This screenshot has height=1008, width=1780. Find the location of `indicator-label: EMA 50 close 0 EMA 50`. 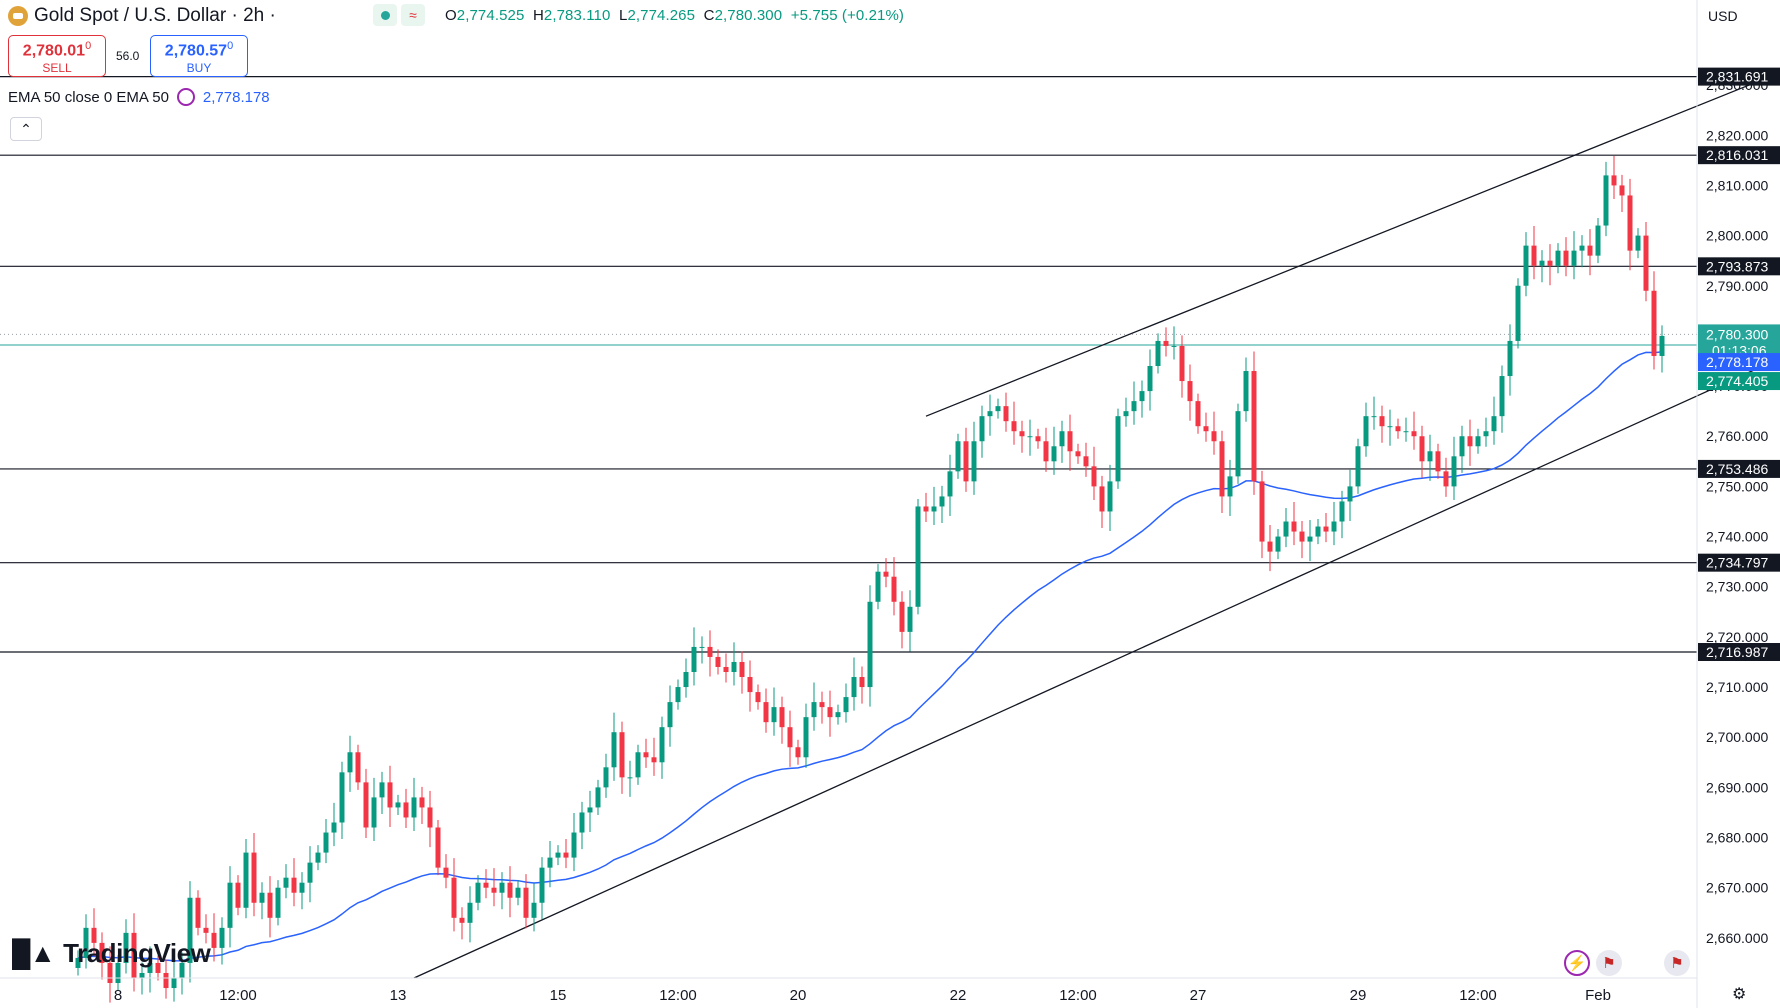

indicator-label: EMA 50 close 0 EMA 50 is located at coordinates (88, 97).